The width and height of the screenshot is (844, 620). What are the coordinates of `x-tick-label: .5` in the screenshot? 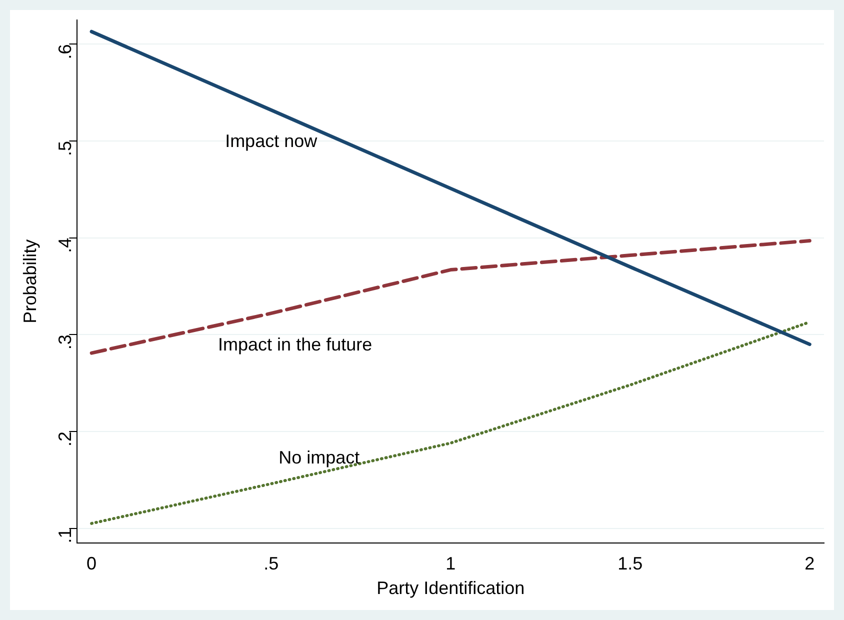 It's located at (271, 564).